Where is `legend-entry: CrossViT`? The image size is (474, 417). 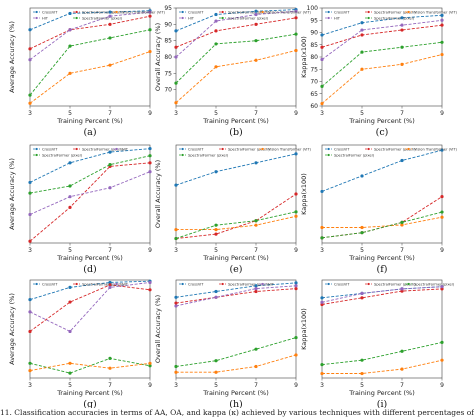
legend-entry: CrossViT is located at coordinates (50, 149).